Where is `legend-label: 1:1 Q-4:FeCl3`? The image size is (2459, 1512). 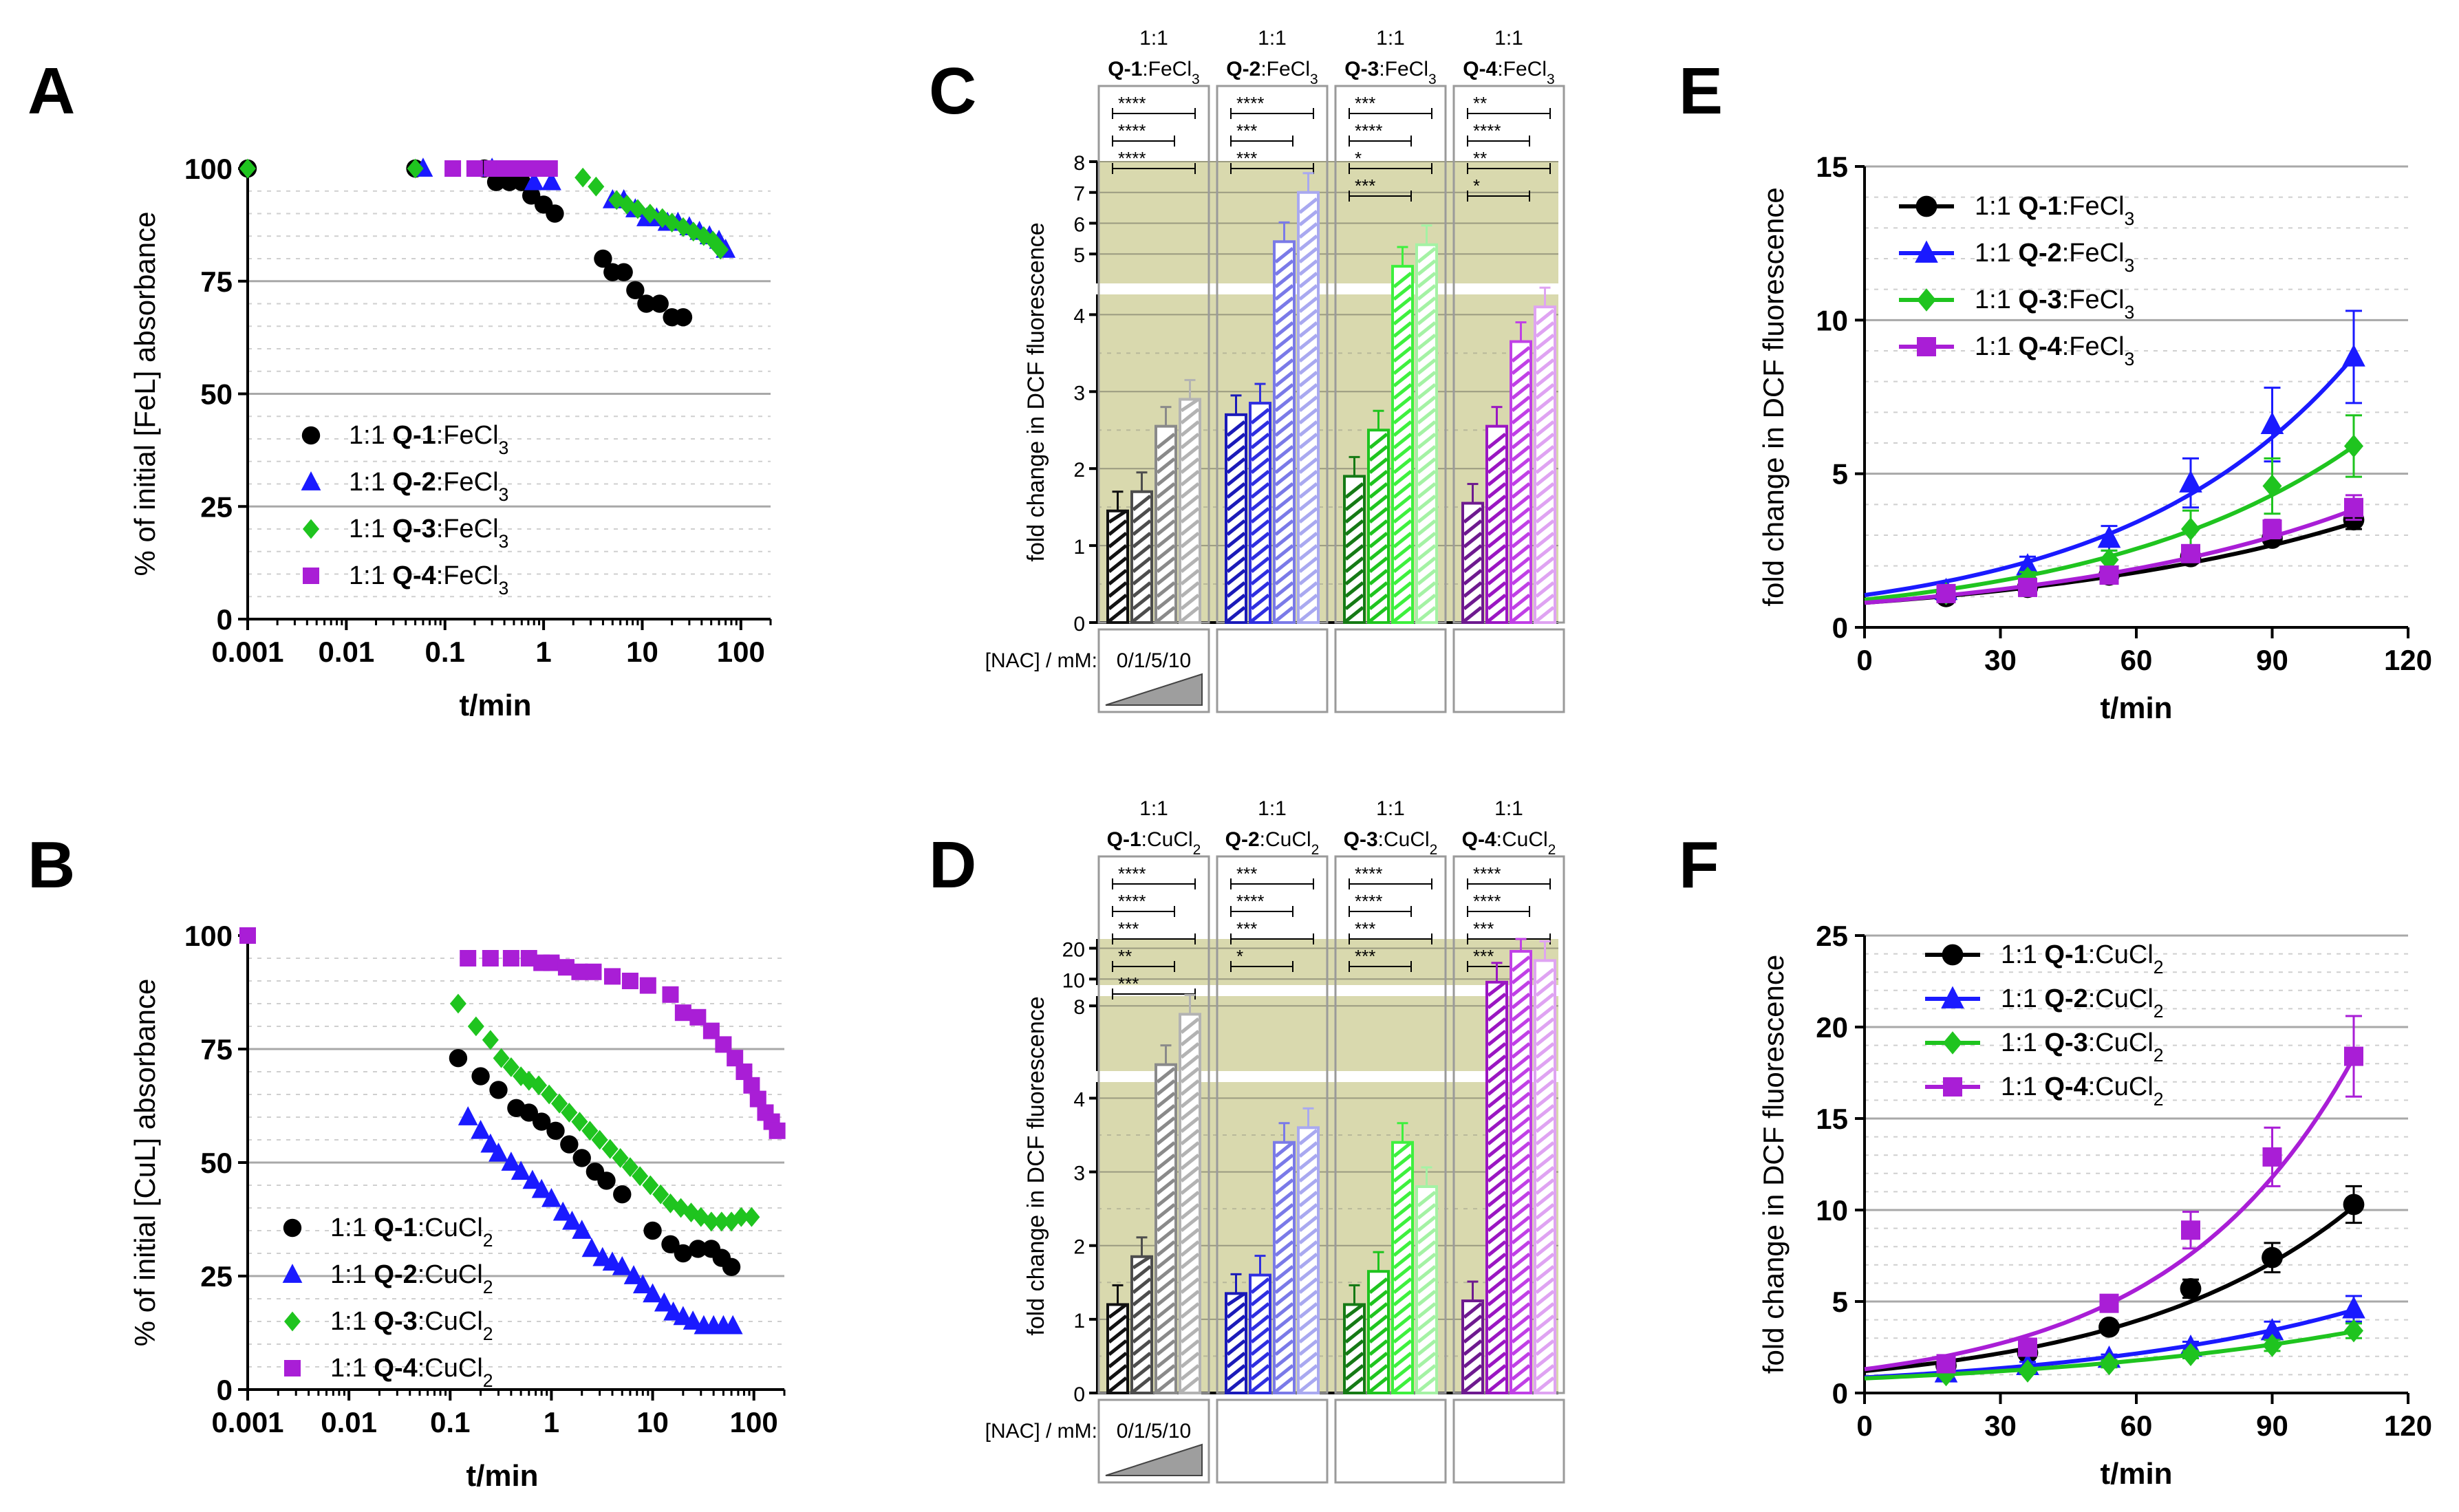
legend-label: 1:1 Q-4:FeCl3 is located at coordinates (2054, 350).